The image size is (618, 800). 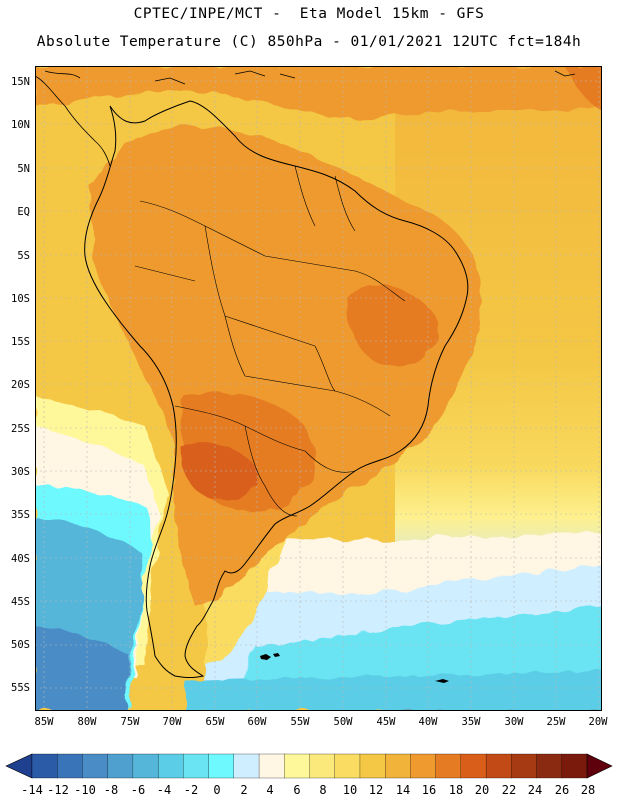 I want to click on lat-label: 35S, so click(x=20, y=515).